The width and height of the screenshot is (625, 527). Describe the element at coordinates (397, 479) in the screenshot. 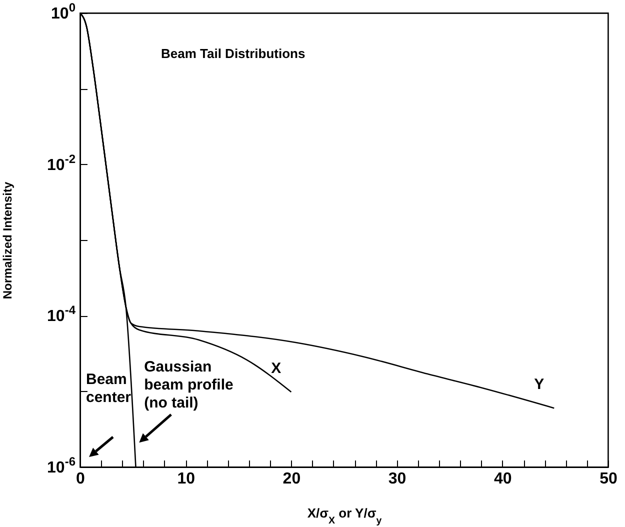

I see `x-tick-label: 30` at that location.